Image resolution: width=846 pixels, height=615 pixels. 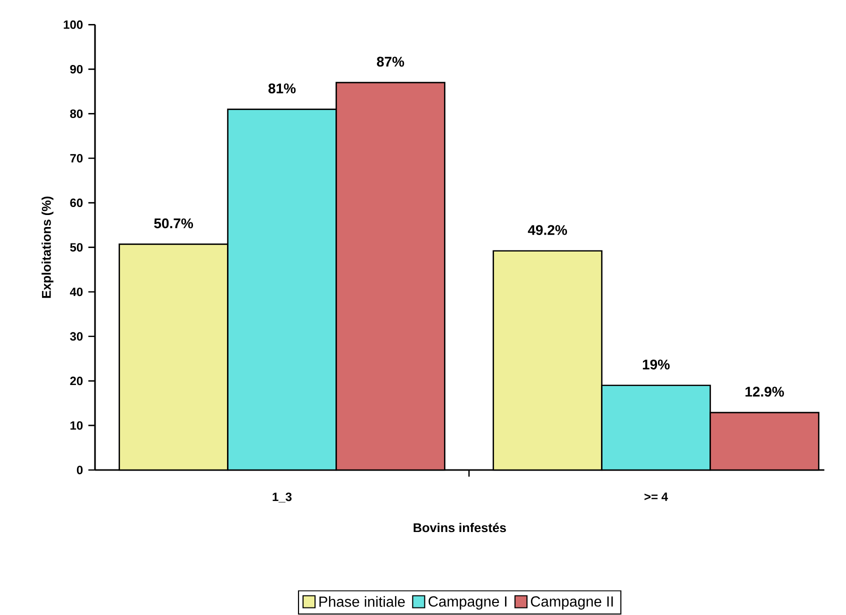 I want to click on legend-label: Phase initiale, so click(x=362, y=602).